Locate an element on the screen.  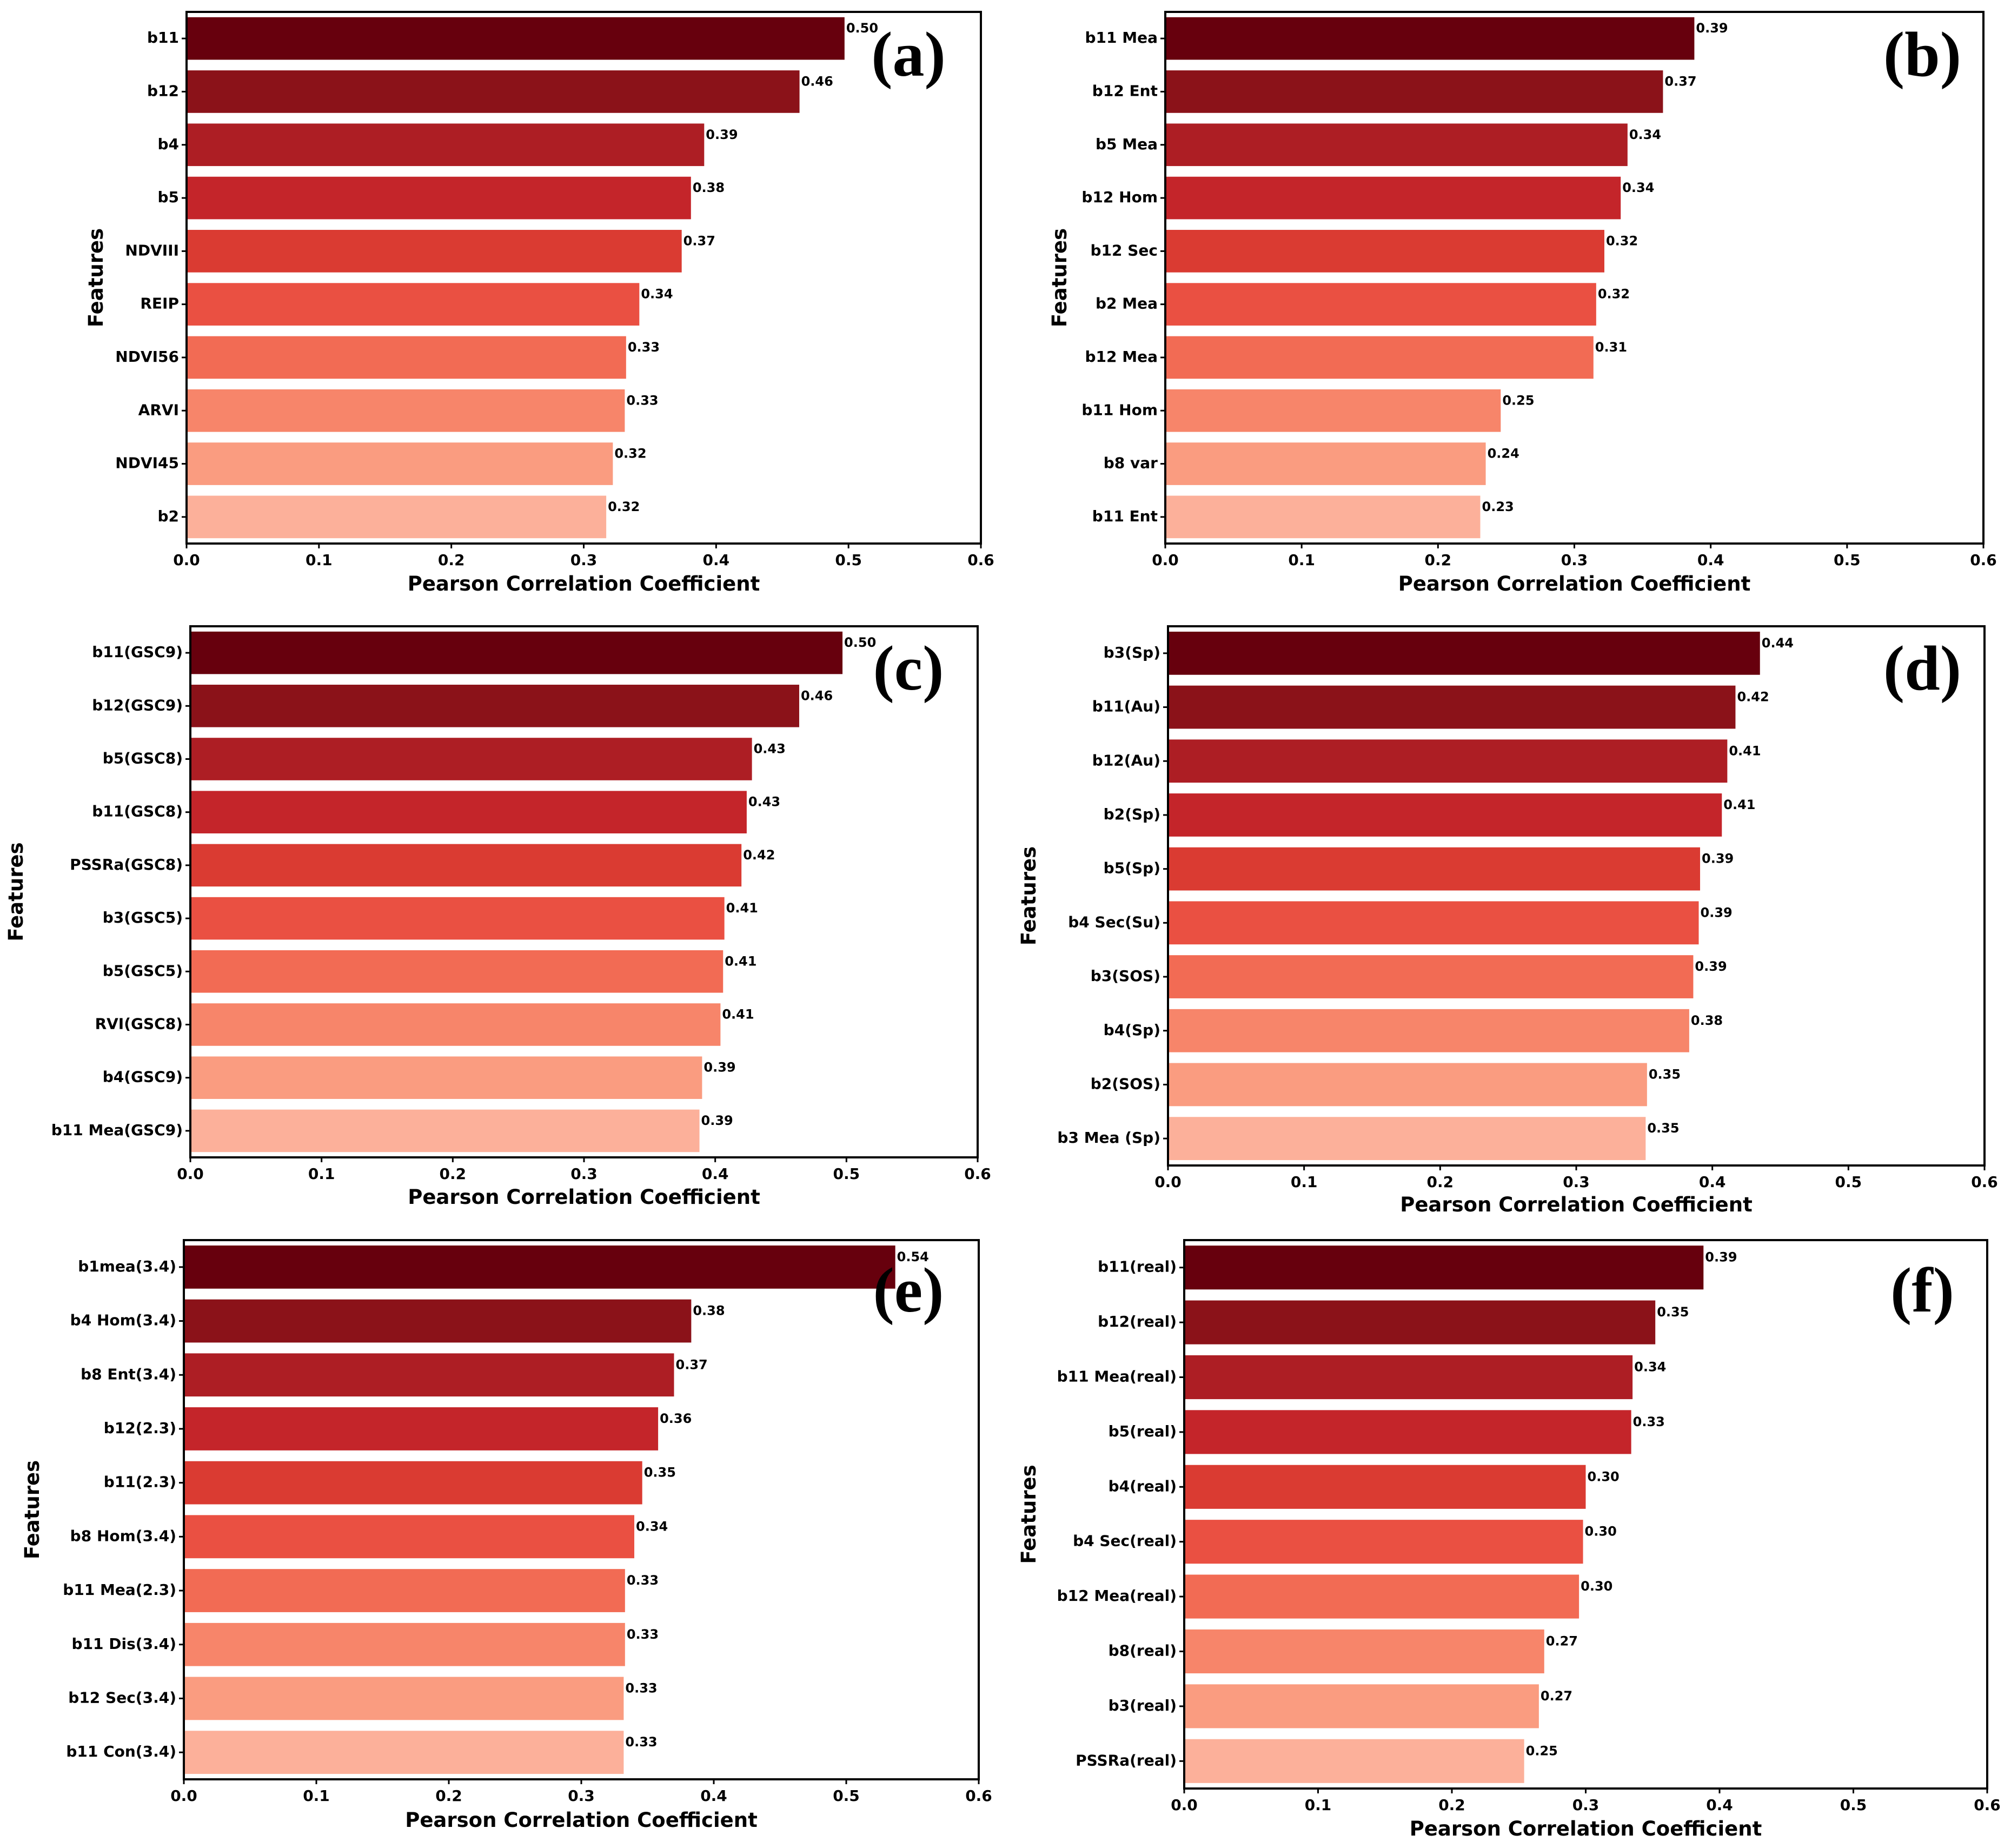
value-label: 0.50 is located at coordinates (860, 642).